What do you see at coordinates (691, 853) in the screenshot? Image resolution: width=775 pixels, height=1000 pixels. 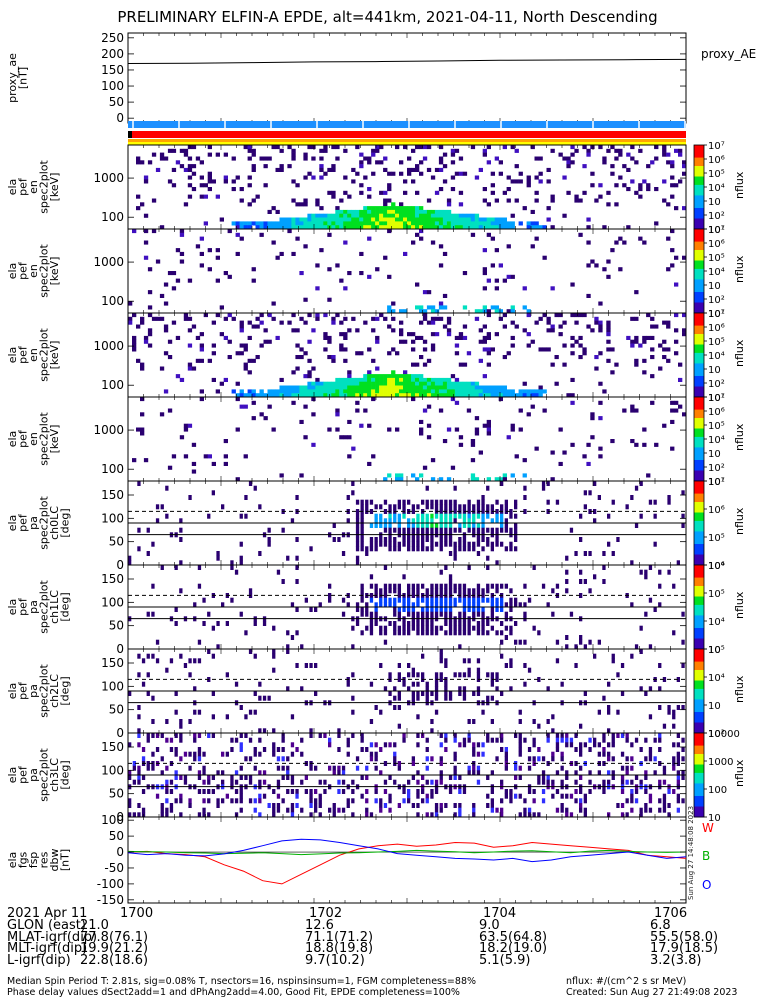 I see `vertical-timestamp: Sun Aug 27 14:48:08 2023` at bounding box center [691, 853].